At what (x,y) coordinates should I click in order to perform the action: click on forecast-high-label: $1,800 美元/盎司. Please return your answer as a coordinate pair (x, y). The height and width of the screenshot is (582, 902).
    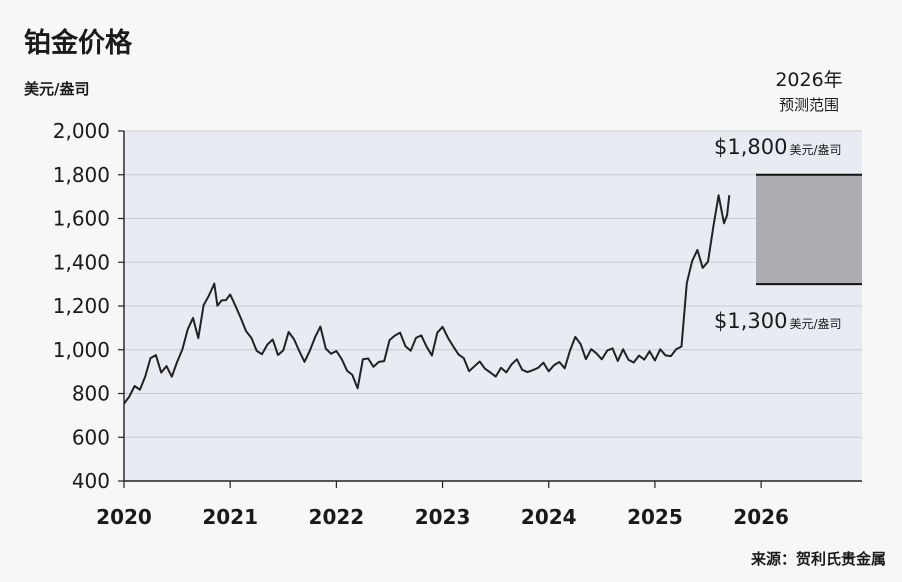
    Looking at the image, I should click on (778, 147).